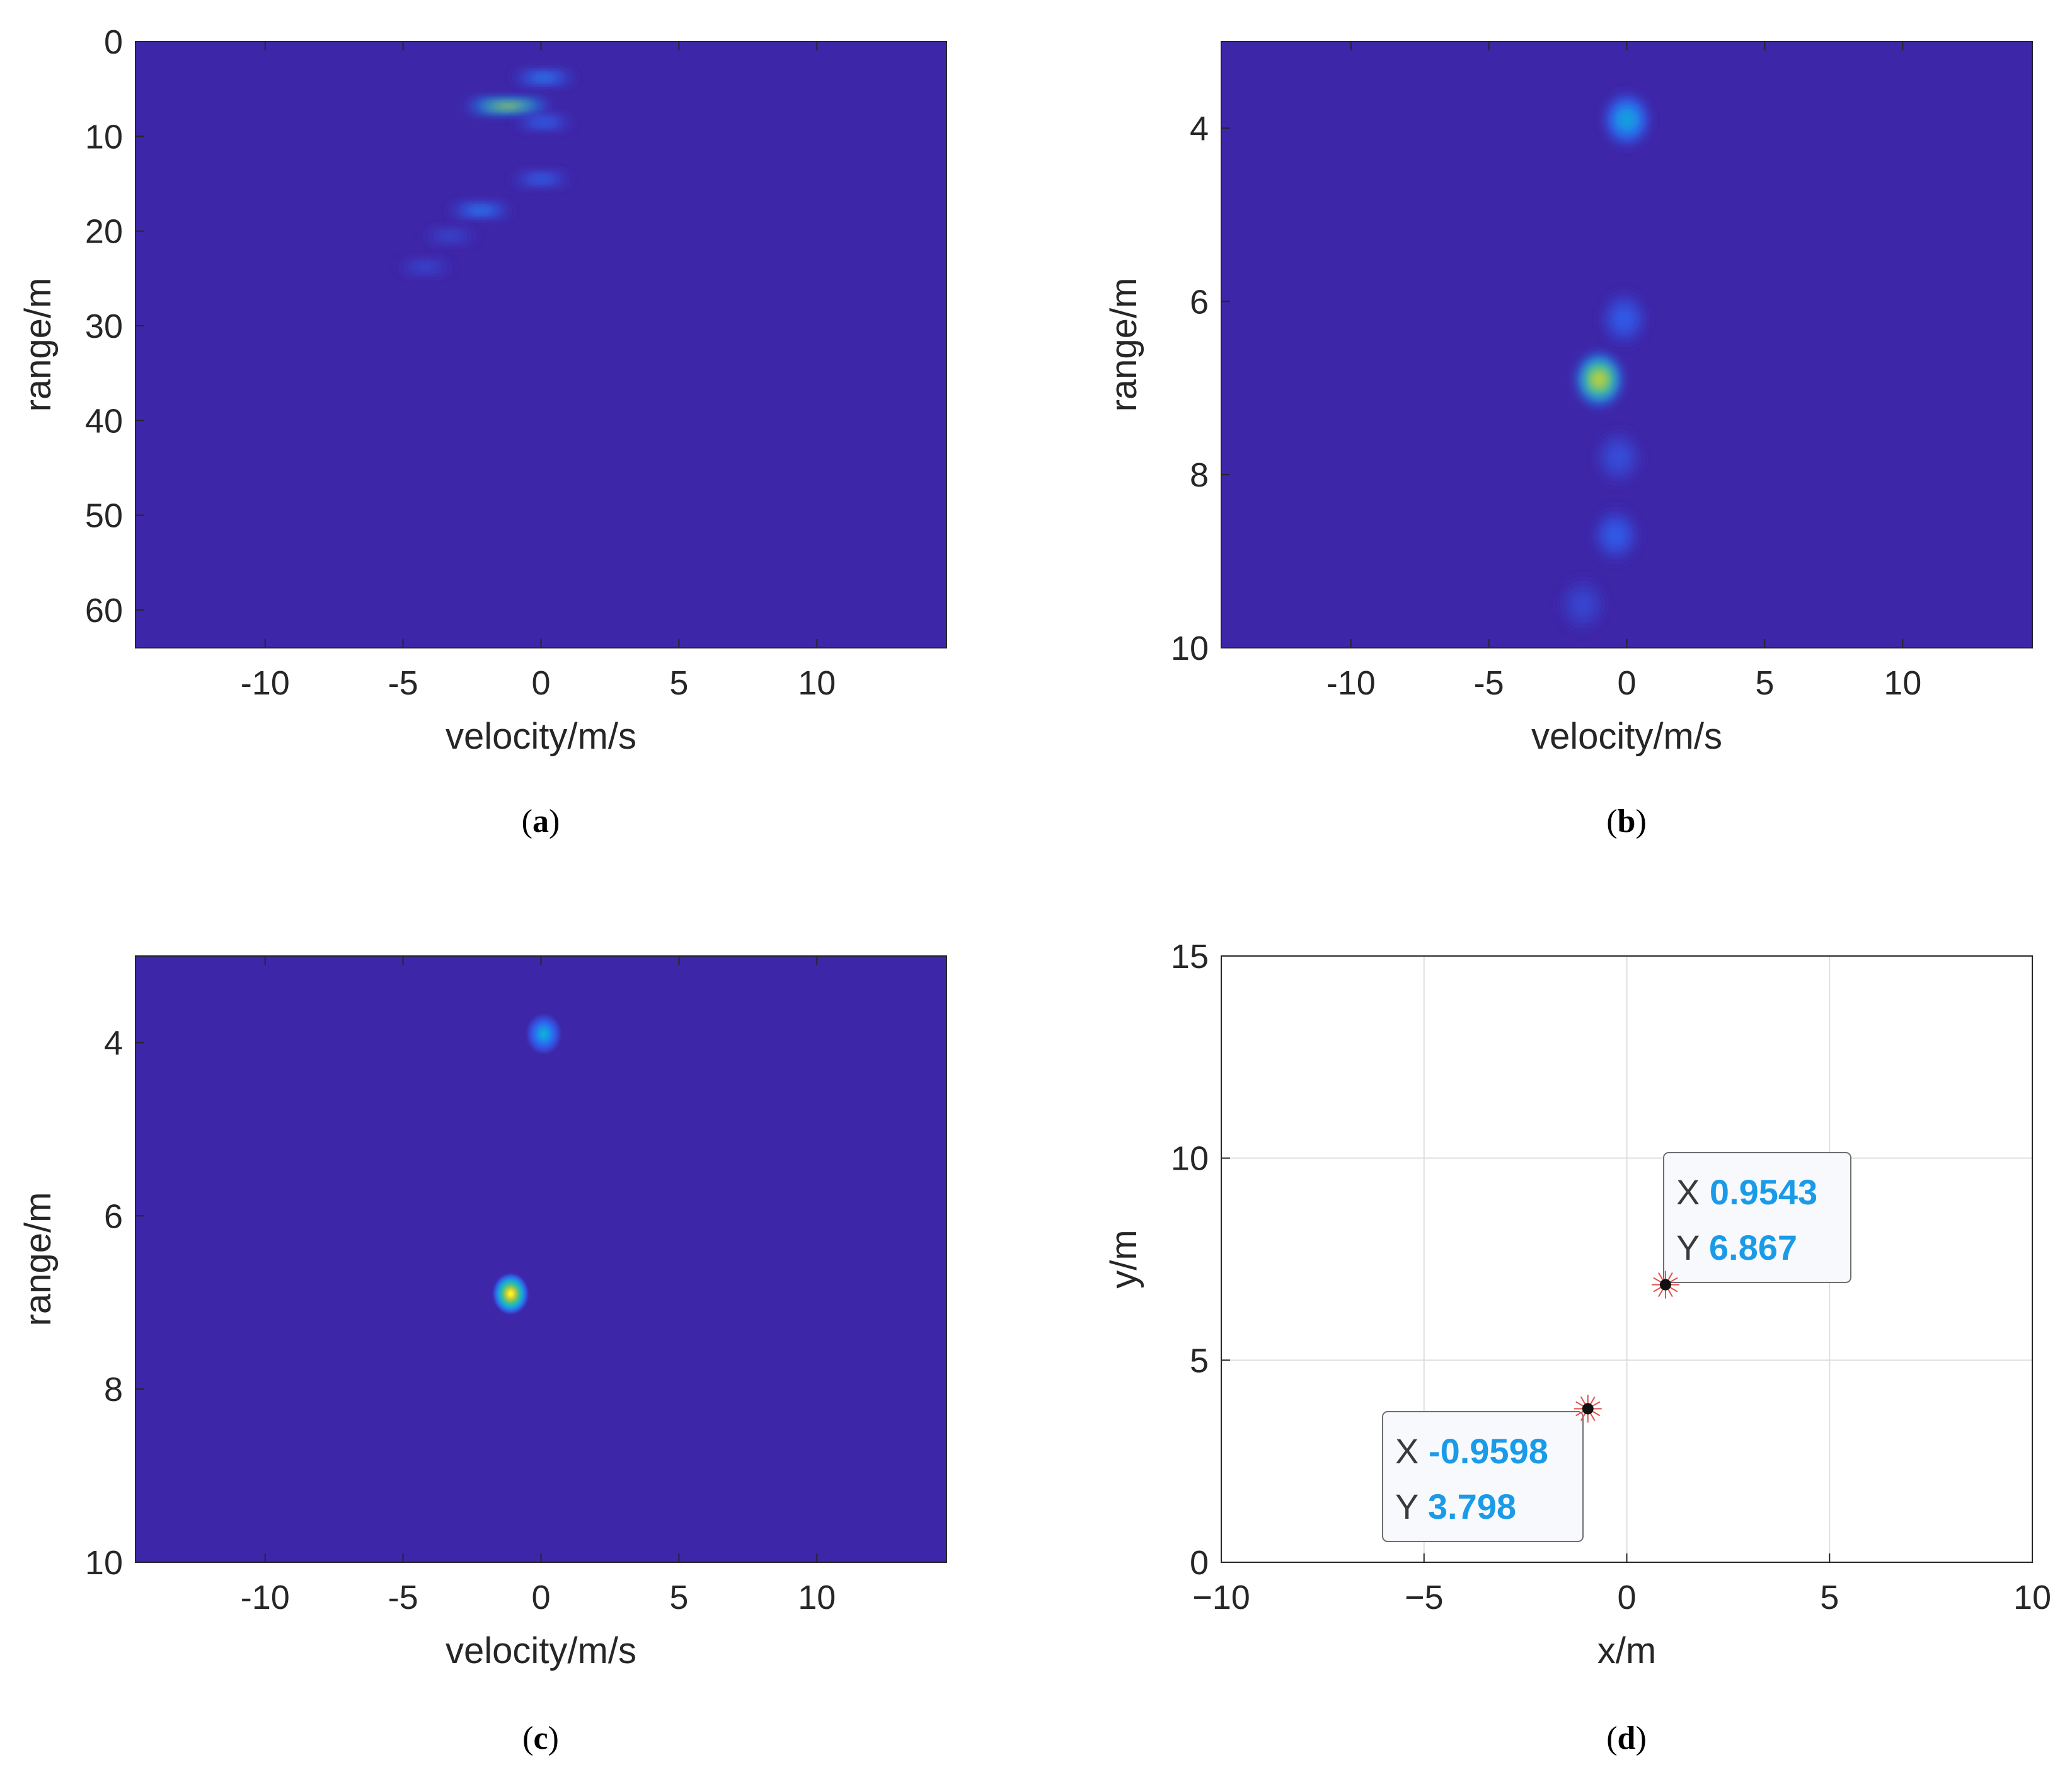  What do you see at coordinates (1746, 1192) in the screenshot?
I see `datatip-x-row: X 0.9543` at bounding box center [1746, 1192].